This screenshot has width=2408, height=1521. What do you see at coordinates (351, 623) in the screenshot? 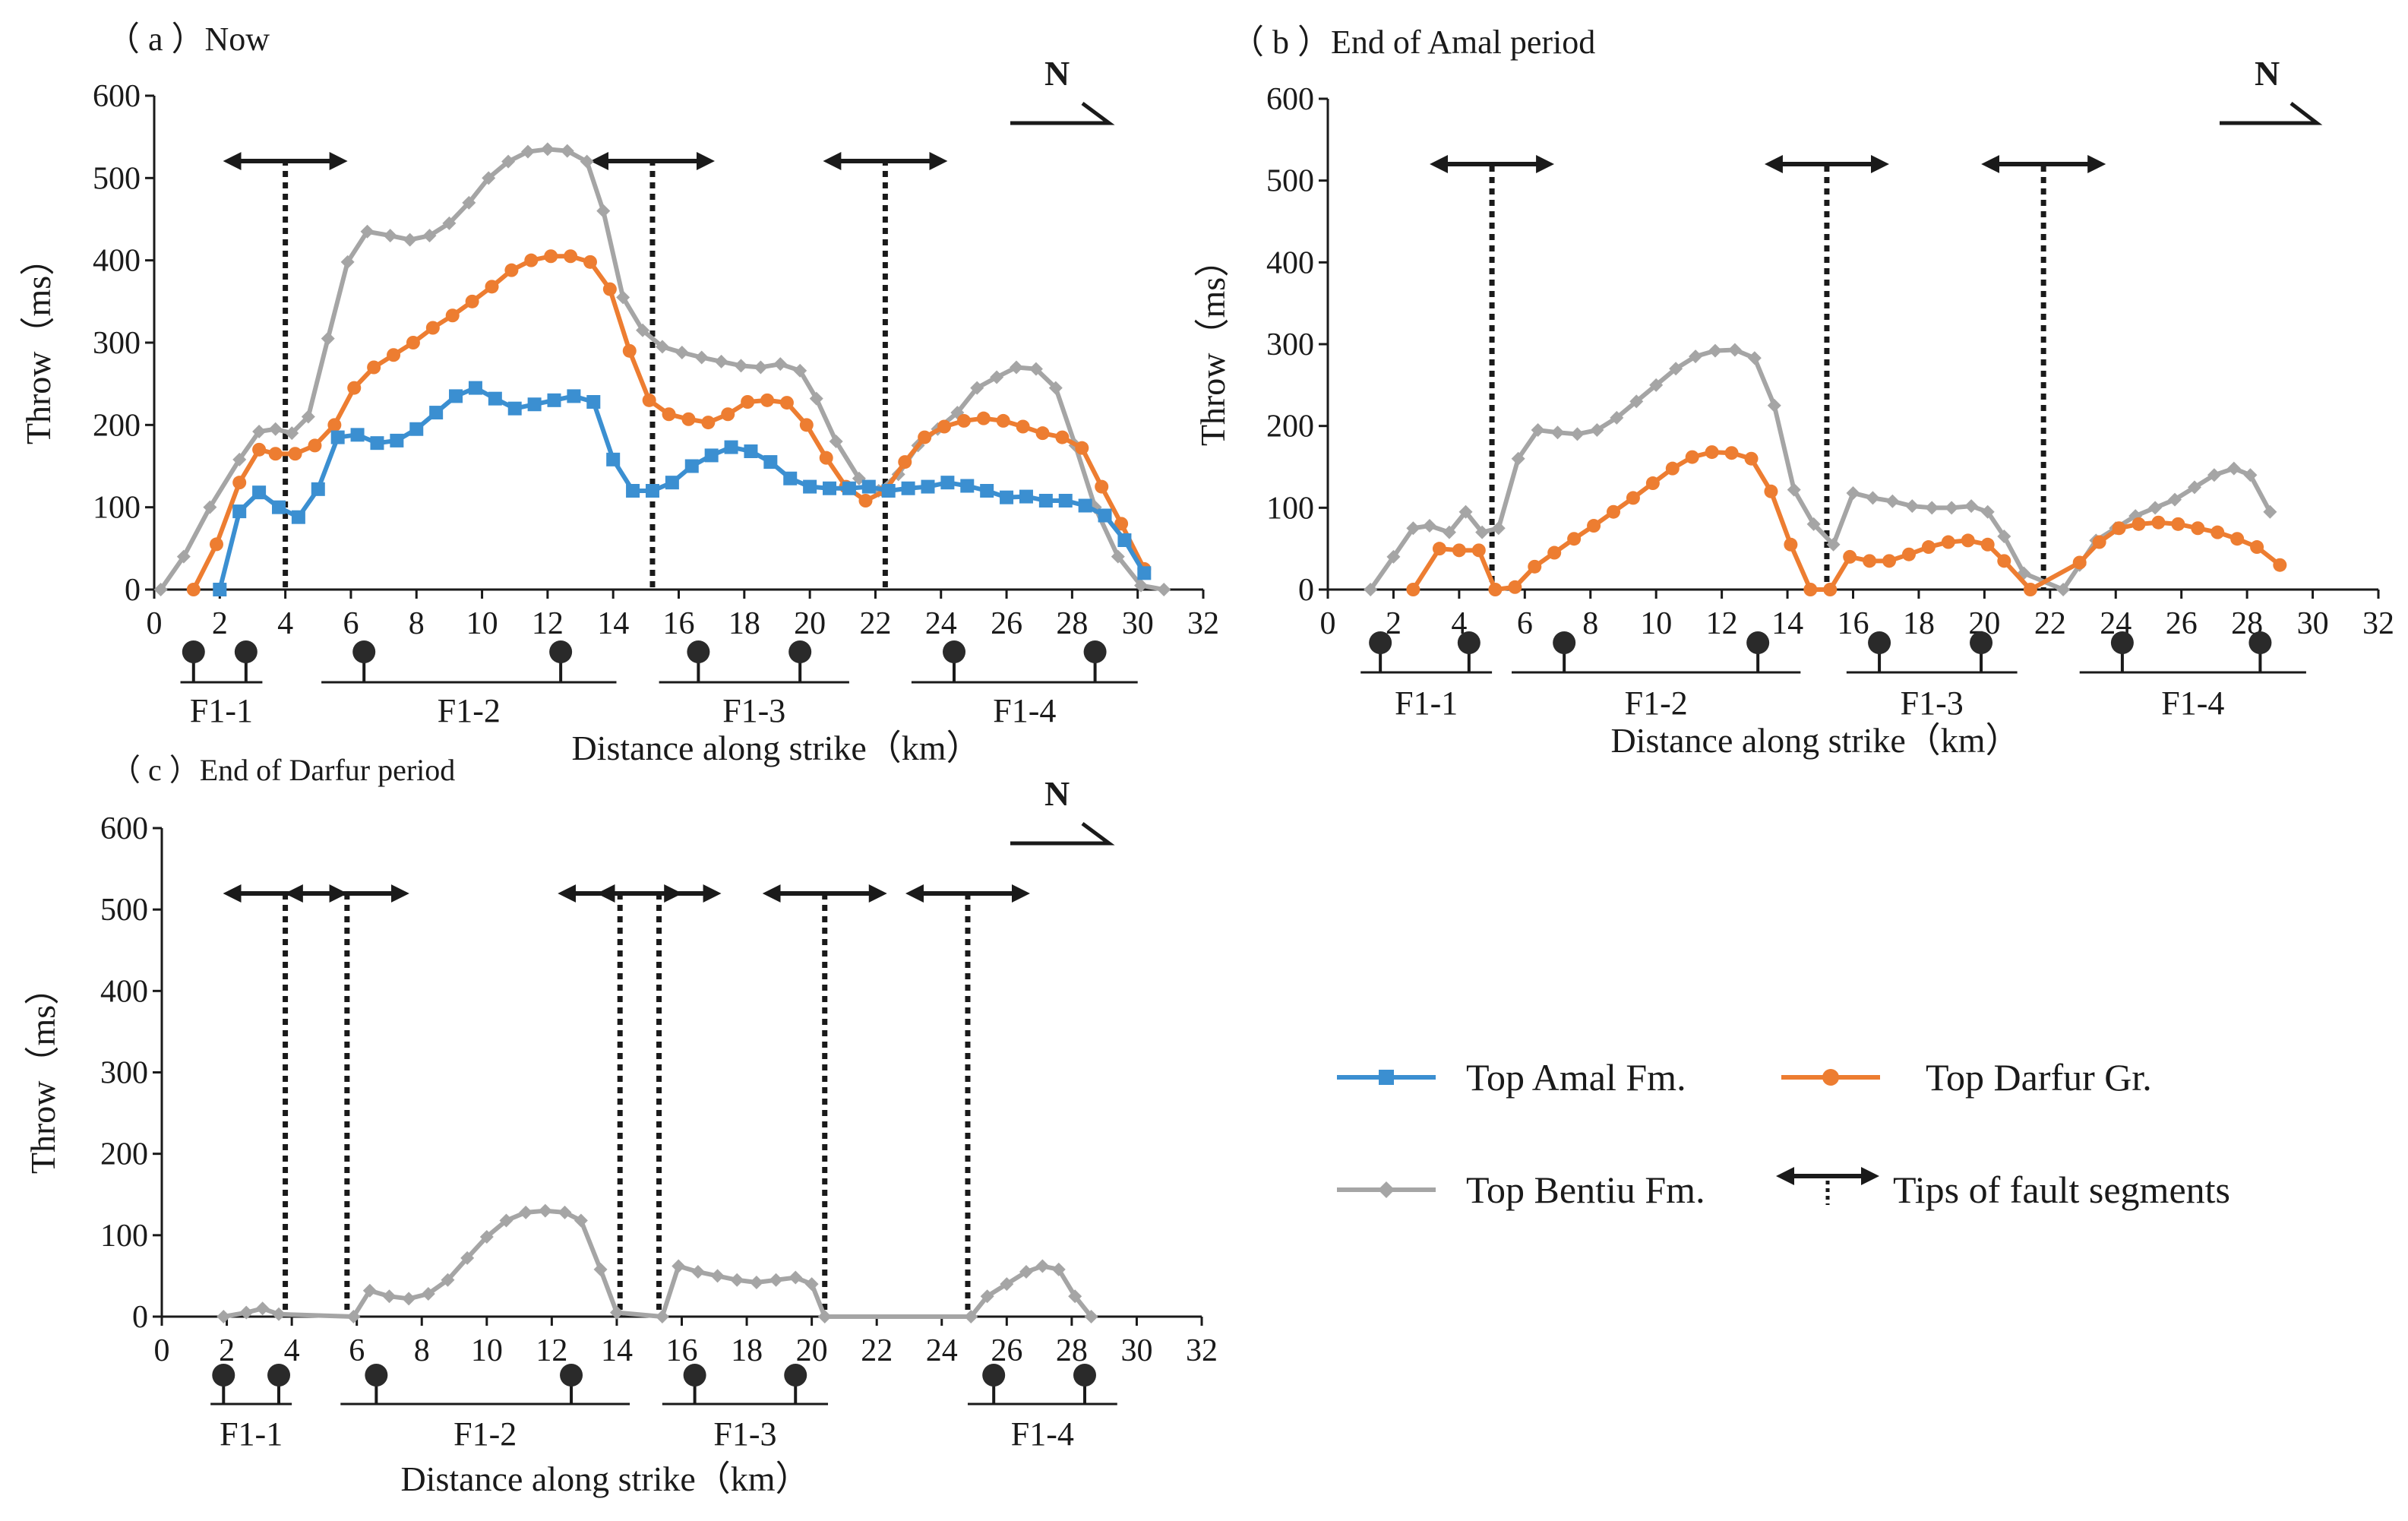
I see `x-tick-label: 6` at bounding box center [351, 623].